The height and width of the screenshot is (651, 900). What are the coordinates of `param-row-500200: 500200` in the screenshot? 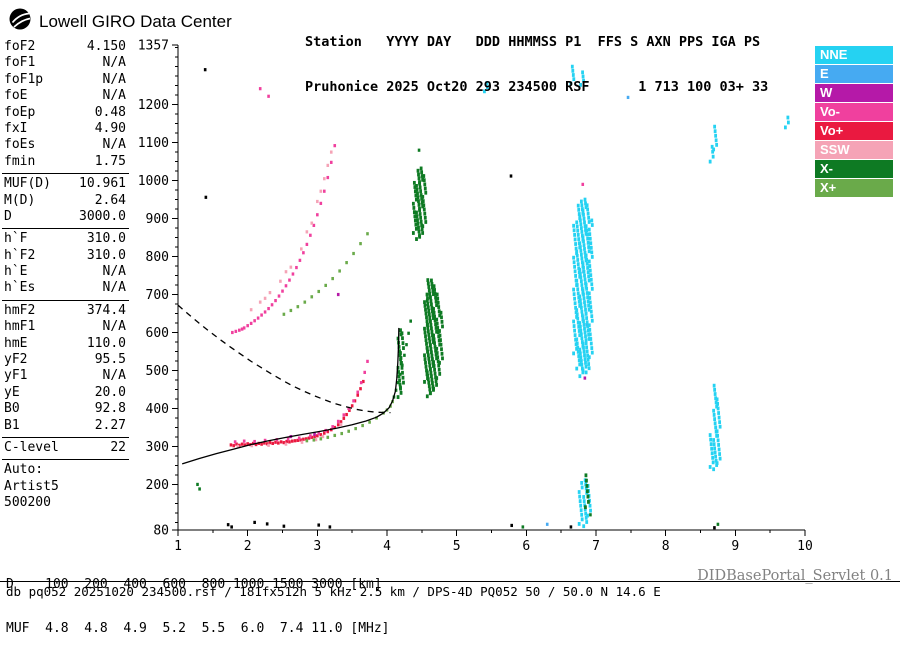 It's located at (65, 503).